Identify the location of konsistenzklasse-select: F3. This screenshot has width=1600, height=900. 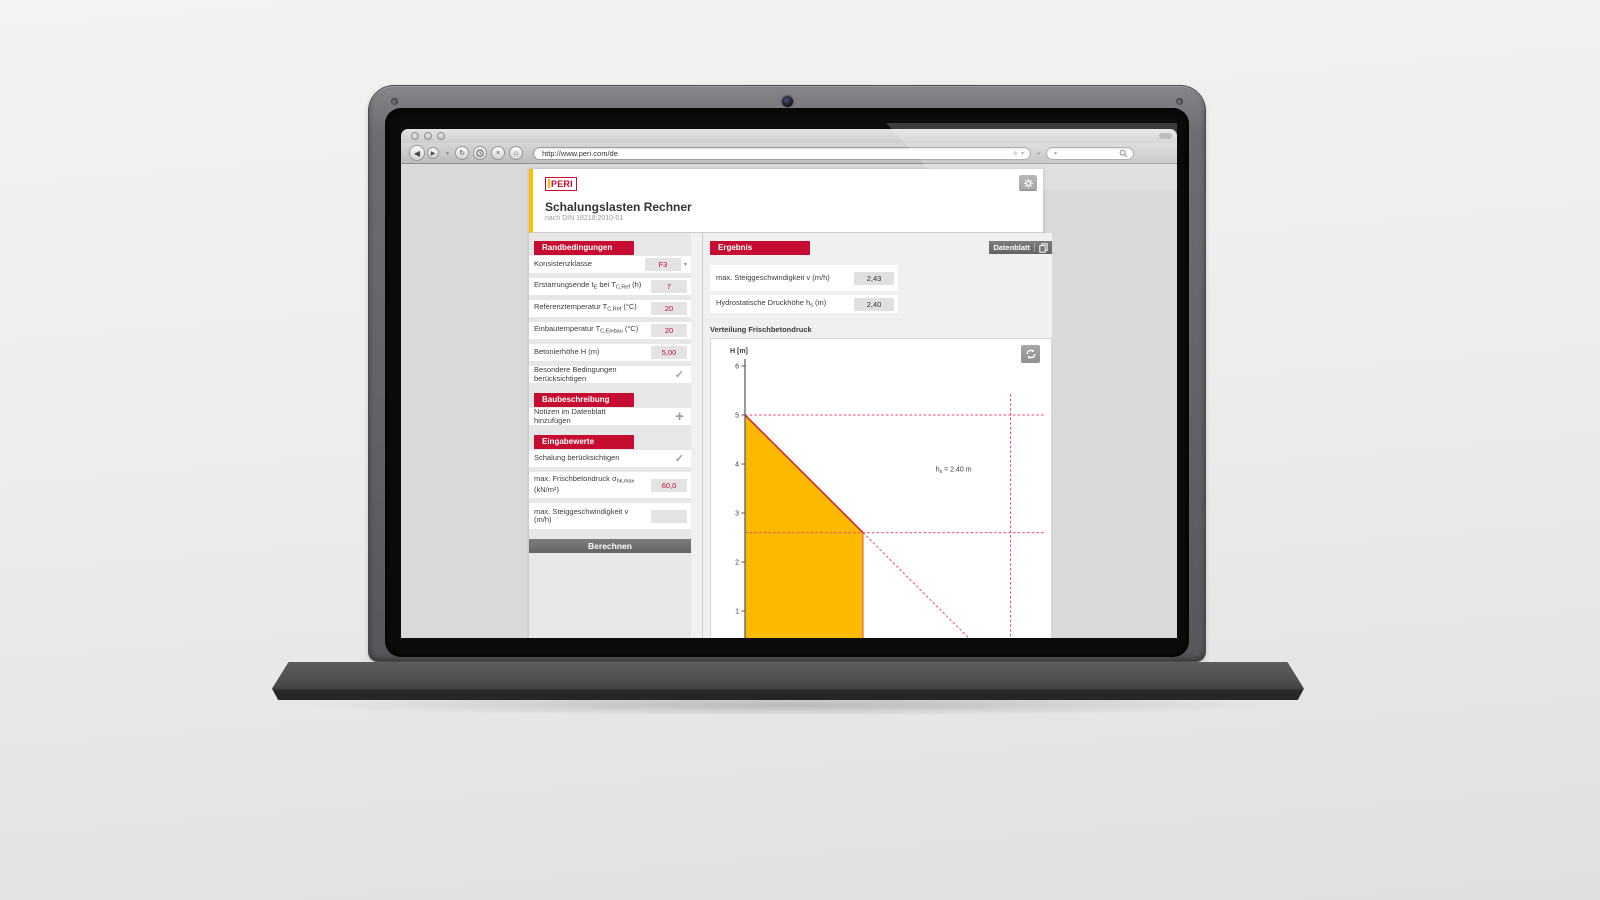
(662, 264).